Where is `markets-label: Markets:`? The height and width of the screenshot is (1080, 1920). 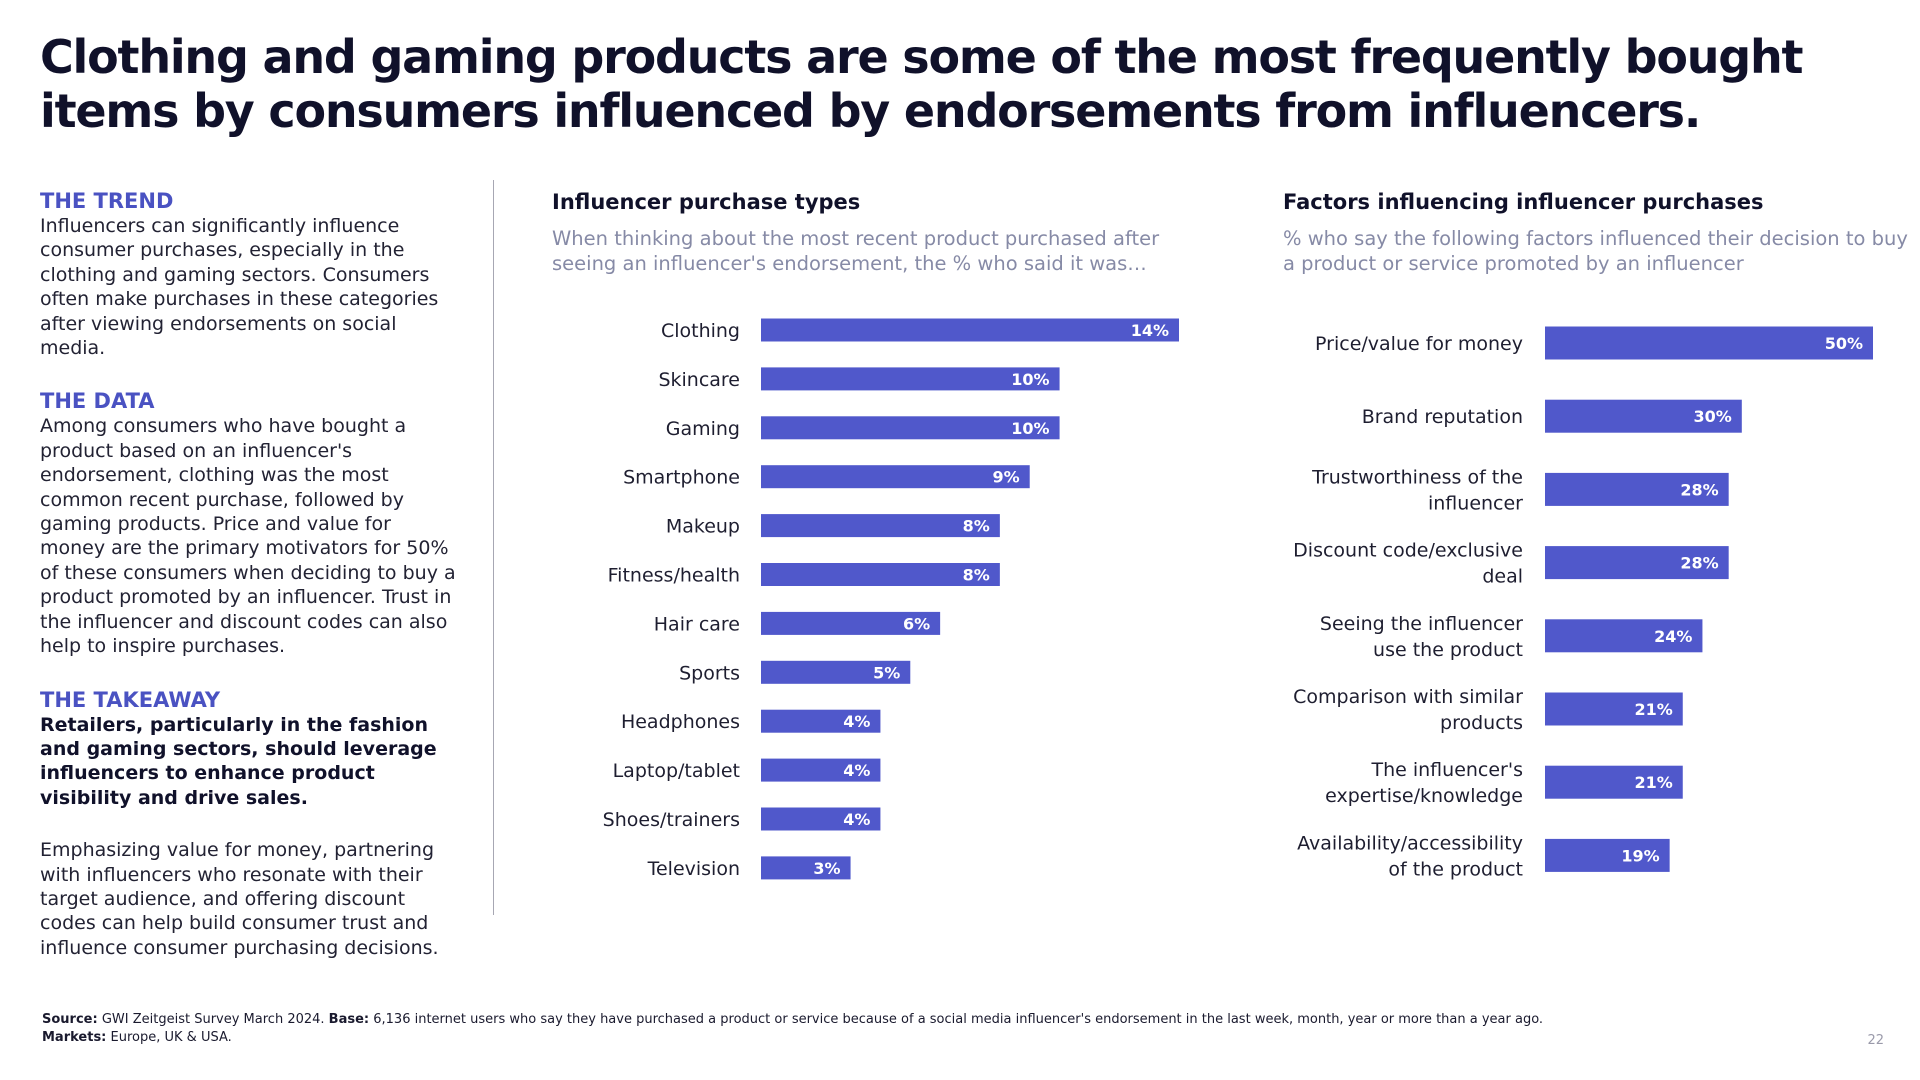
markets-label: Markets: is located at coordinates (74, 1037).